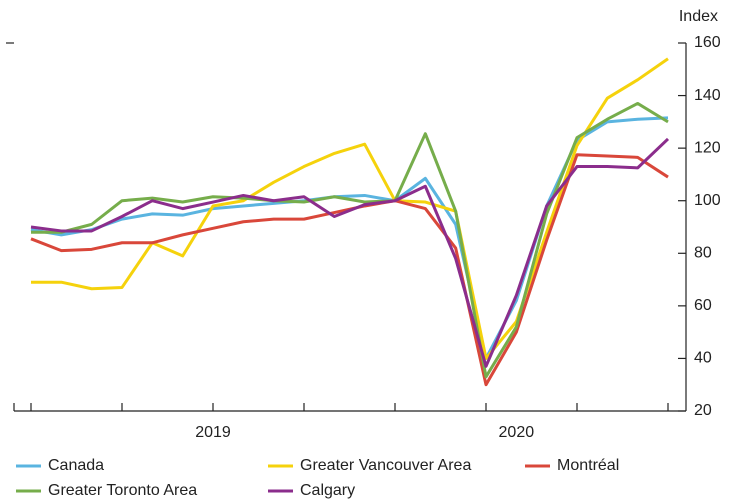 This screenshot has height=504, width=730. Describe the element at coordinates (703, 358) in the screenshot. I see `y-tick-label: 40` at that location.